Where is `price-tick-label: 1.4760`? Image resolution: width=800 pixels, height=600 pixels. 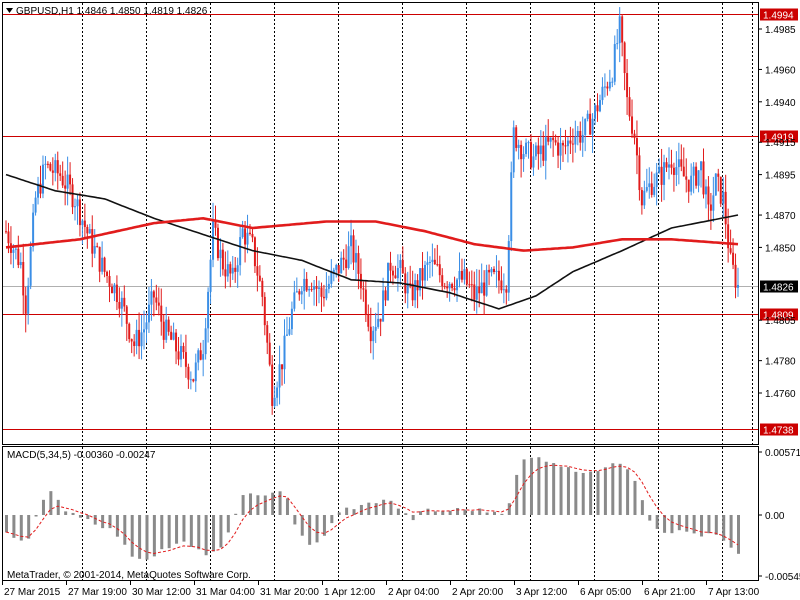
price-tick-label: 1.4760 is located at coordinates (780, 394).